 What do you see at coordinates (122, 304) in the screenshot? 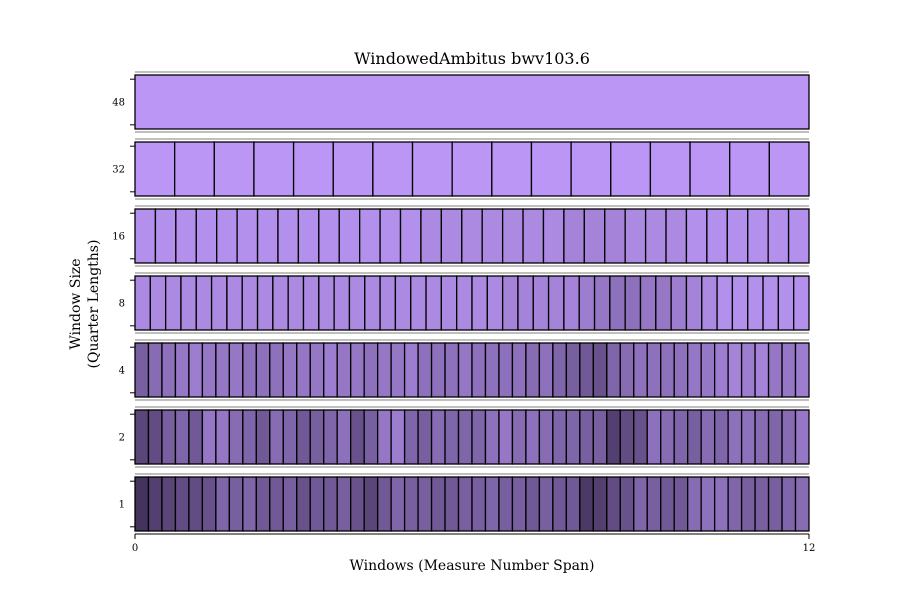
I see `y-tick-label-8: 8` at bounding box center [122, 304].